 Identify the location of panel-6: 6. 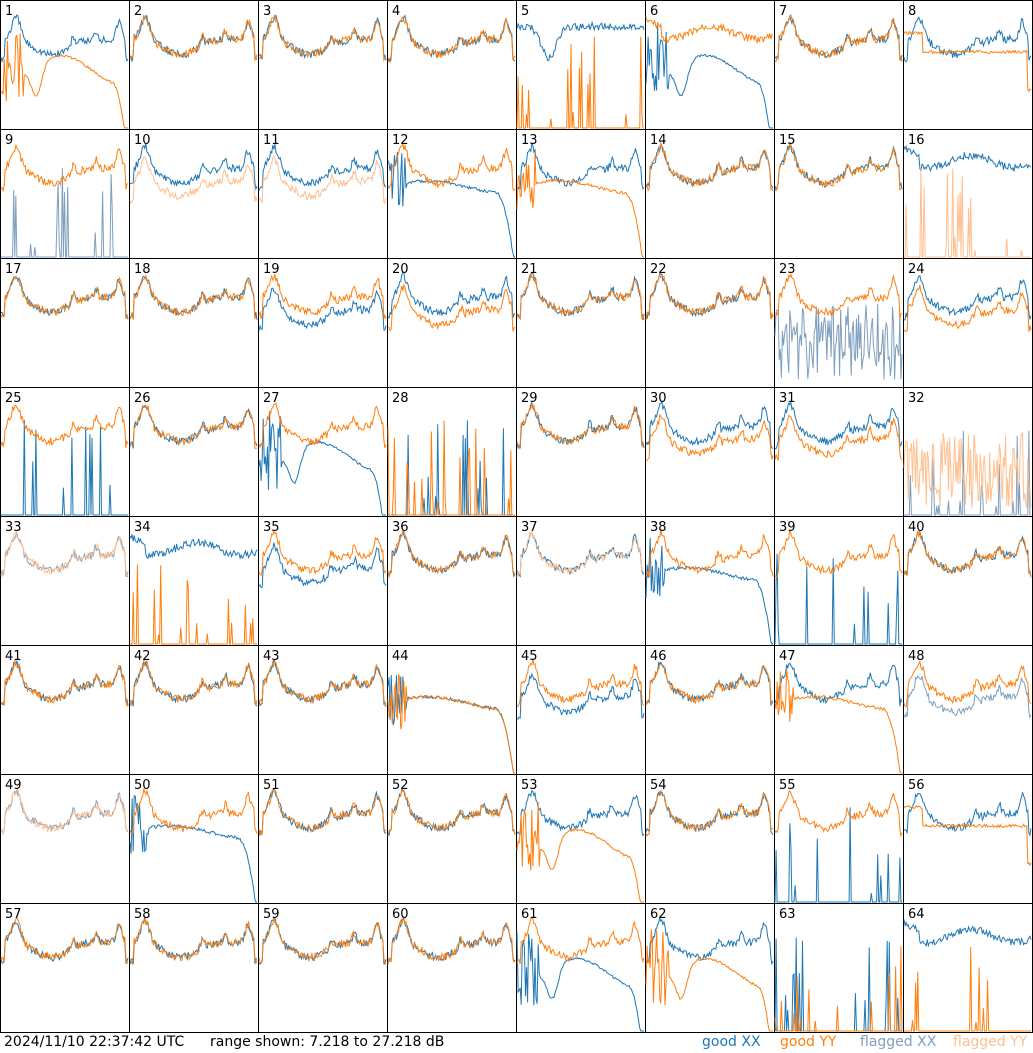
(710, 65).